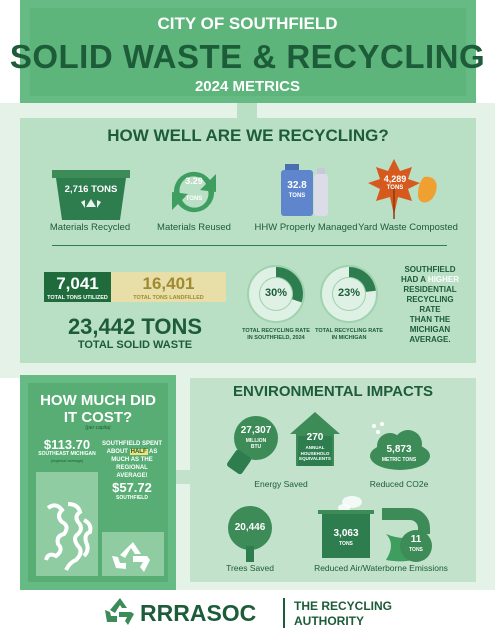 The image size is (495, 640). What do you see at coordinates (443, 279) in the screenshot?
I see `comparison-highlight: HIGHER` at bounding box center [443, 279].